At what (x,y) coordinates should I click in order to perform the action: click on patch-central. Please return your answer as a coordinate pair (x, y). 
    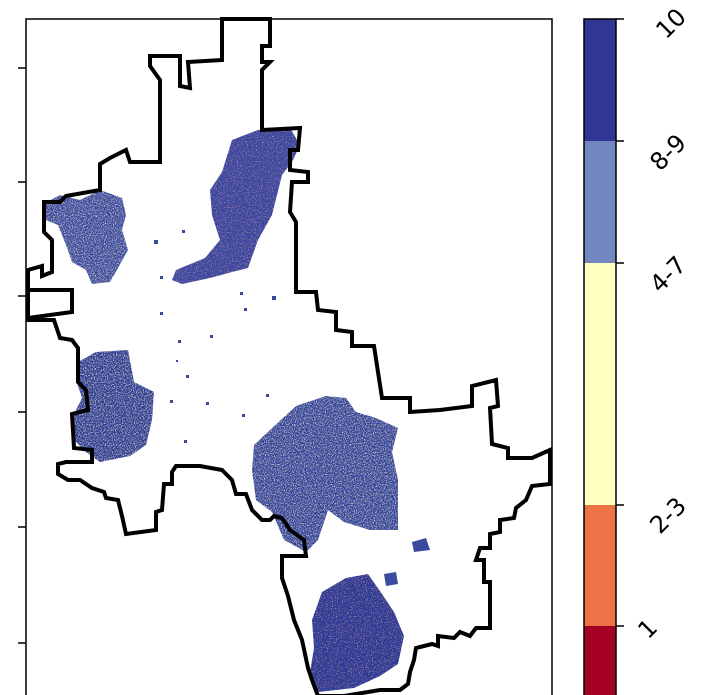
    Looking at the image, I should click on (325, 474).